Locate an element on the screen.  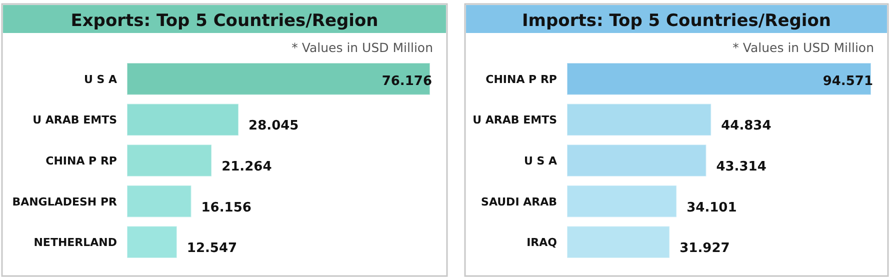
y-tick-label: BANGLADESH PR is located at coordinates (65, 201).